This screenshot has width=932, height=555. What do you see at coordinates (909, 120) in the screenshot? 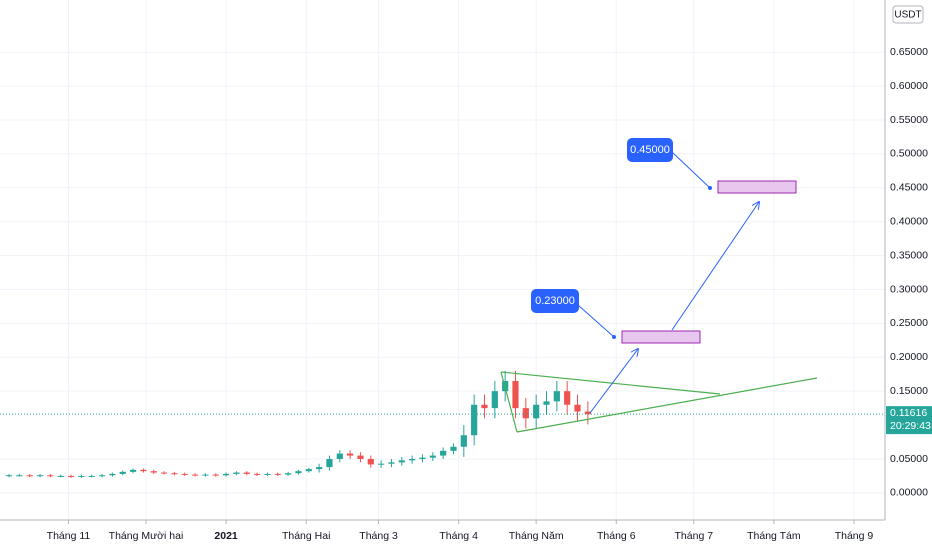
I see `y-tick-label: 0.55000` at bounding box center [909, 120].